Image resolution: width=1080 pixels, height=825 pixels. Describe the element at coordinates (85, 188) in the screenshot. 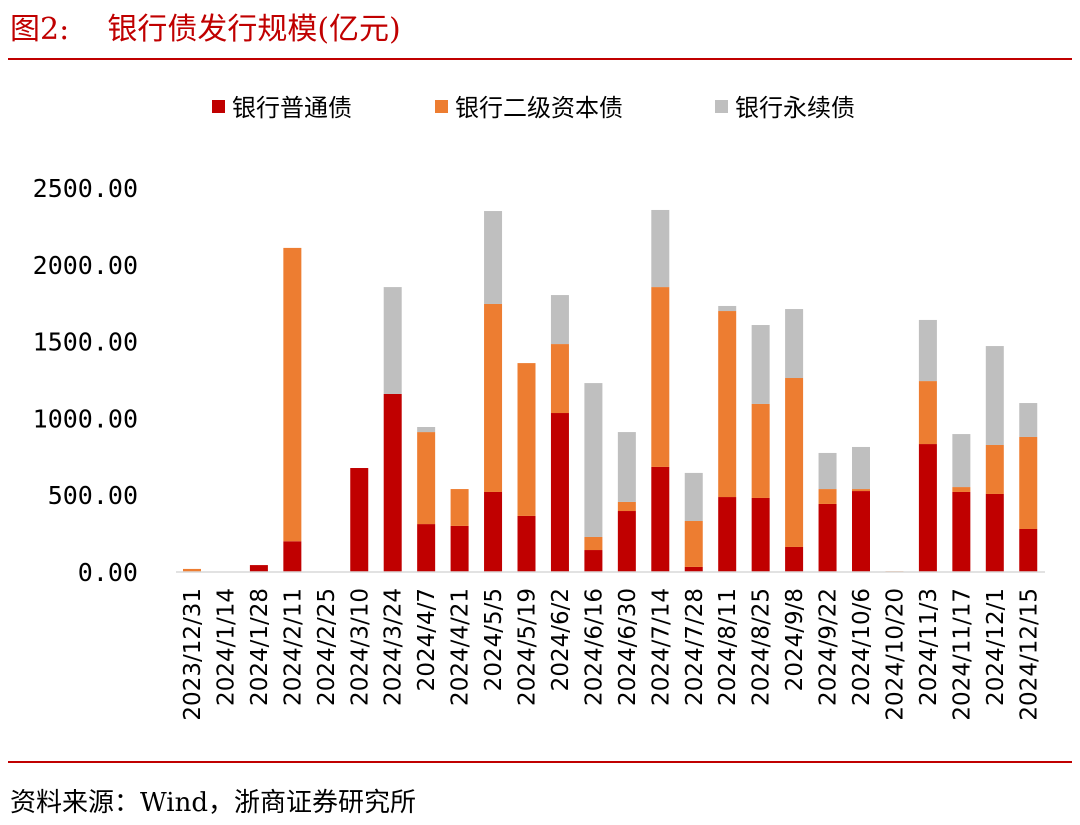

I see `y-tick-label: 2500.00` at that location.